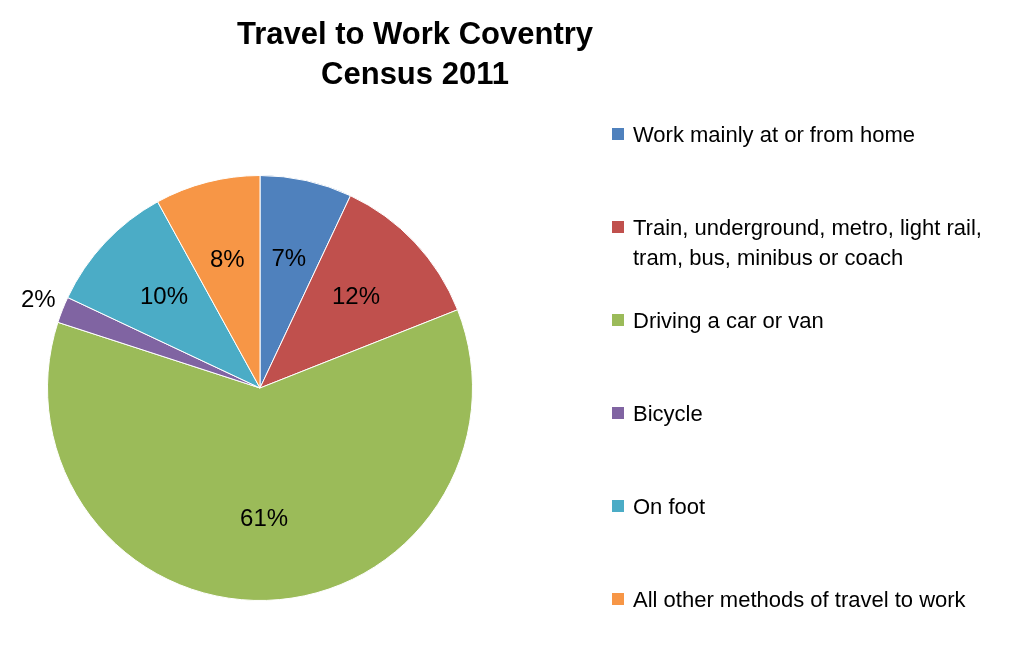 Image resolution: width=1015 pixels, height=646 pixels. I want to click on legend-label: On foot, so click(669, 507).